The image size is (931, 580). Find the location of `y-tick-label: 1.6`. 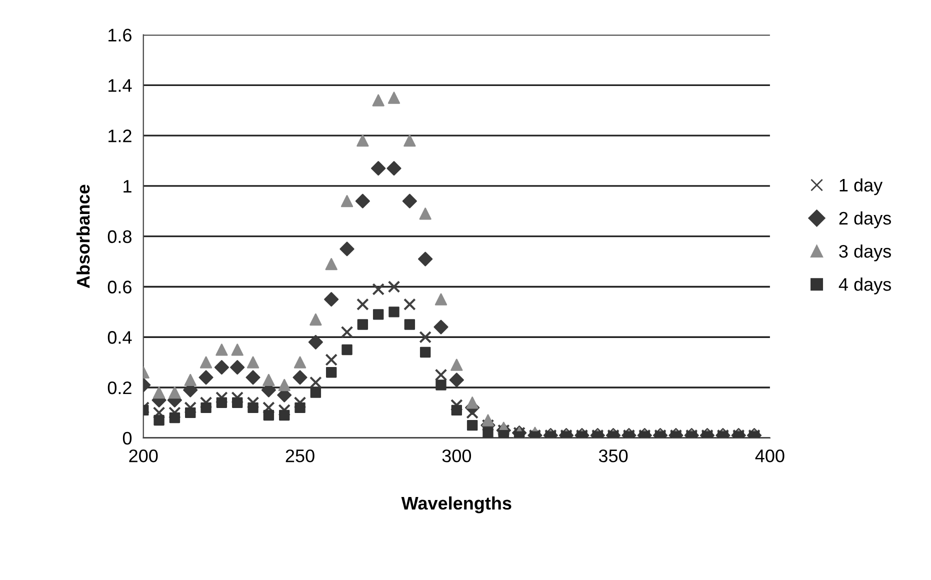

y-tick-label: 1.6 is located at coordinates (120, 35).